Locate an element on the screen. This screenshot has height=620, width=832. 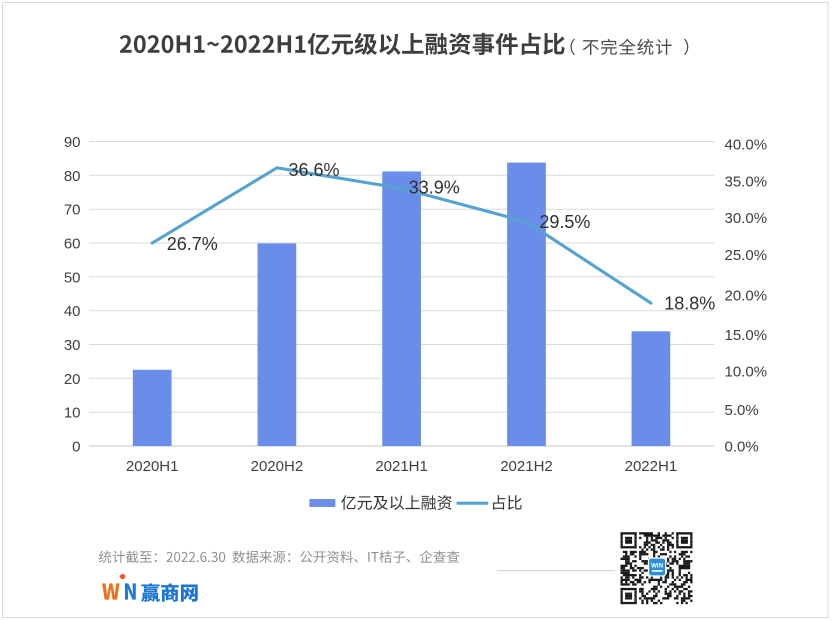
svg-text: 20 is located at coordinates (72, 379).